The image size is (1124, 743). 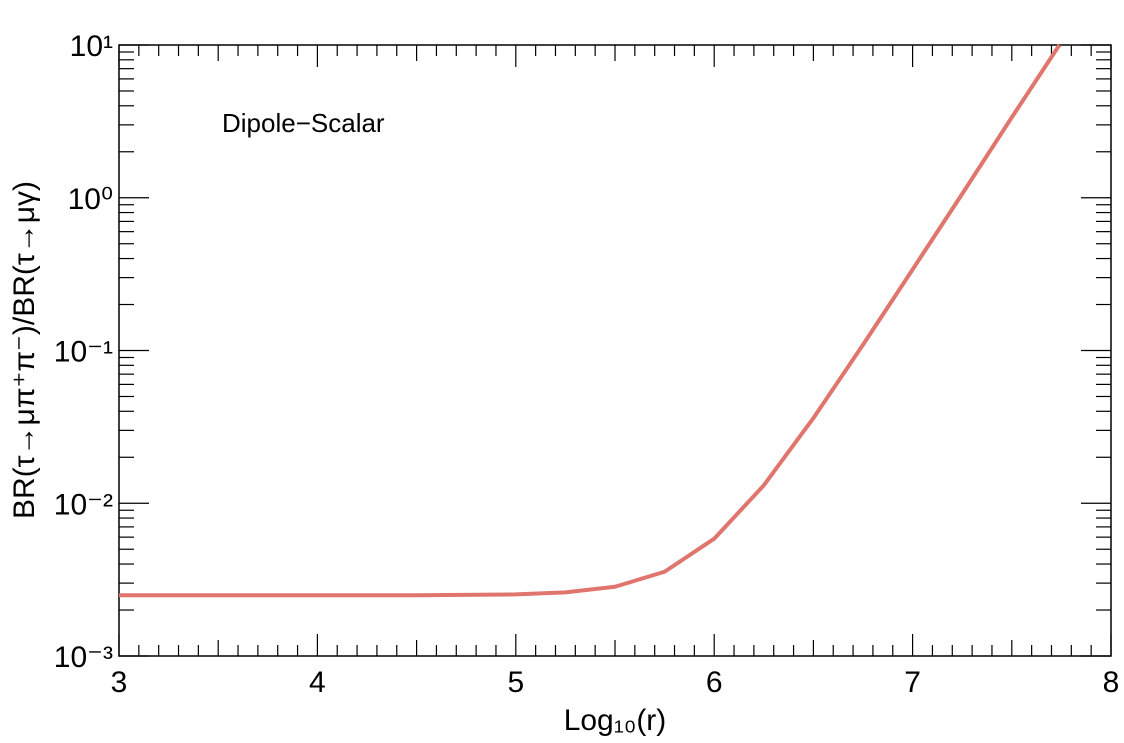 What do you see at coordinates (83, 352) in the screenshot?
I see `y-tick-label: 10⁻¹` at bounding box center [83, 352].